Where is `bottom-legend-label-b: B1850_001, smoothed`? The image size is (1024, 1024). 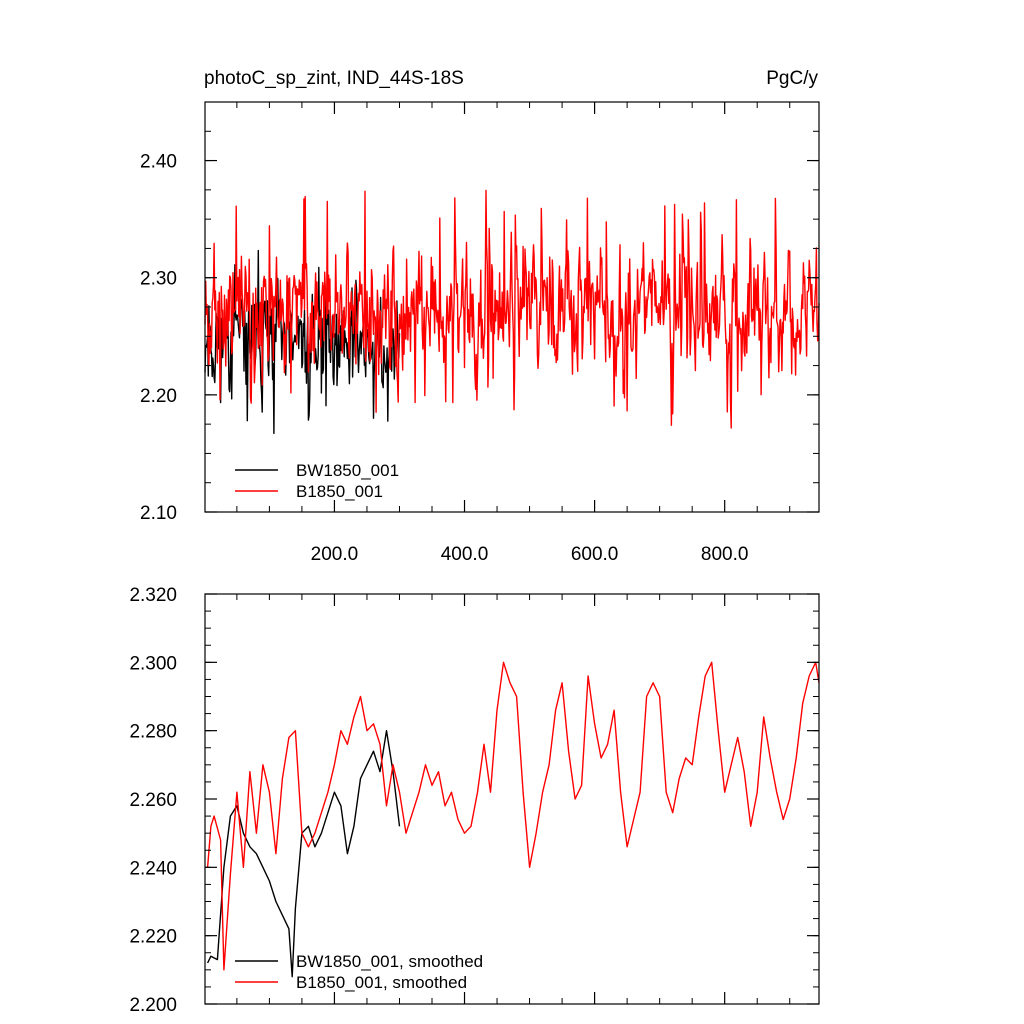 bottom-legend-label-b: B1850_001, smoothed is located at coordinates (381, 982).